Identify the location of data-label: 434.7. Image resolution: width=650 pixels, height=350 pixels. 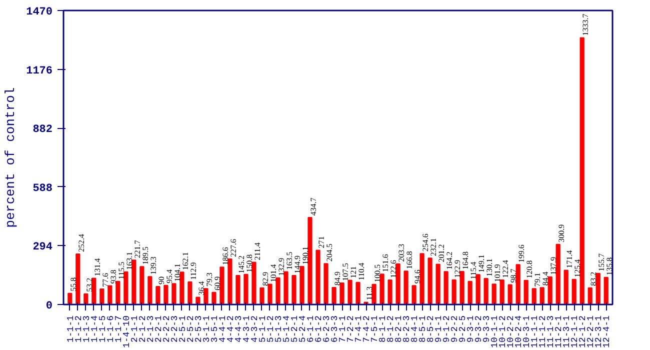
(313, 207).